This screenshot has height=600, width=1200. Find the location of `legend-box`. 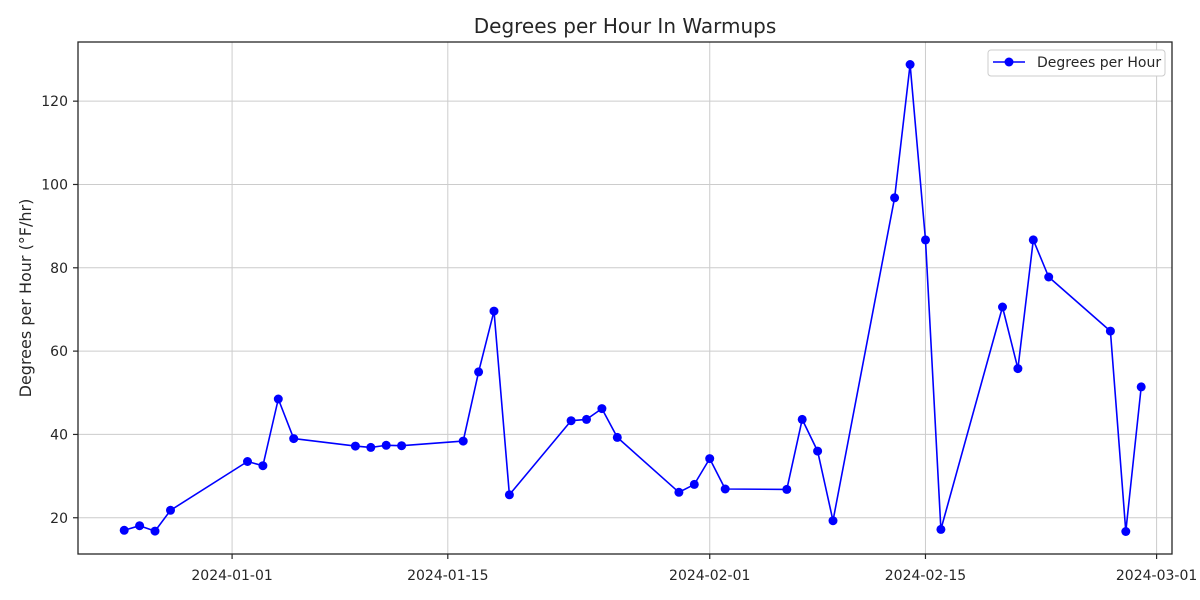

legend-box is located at coordinates (1076, 63).